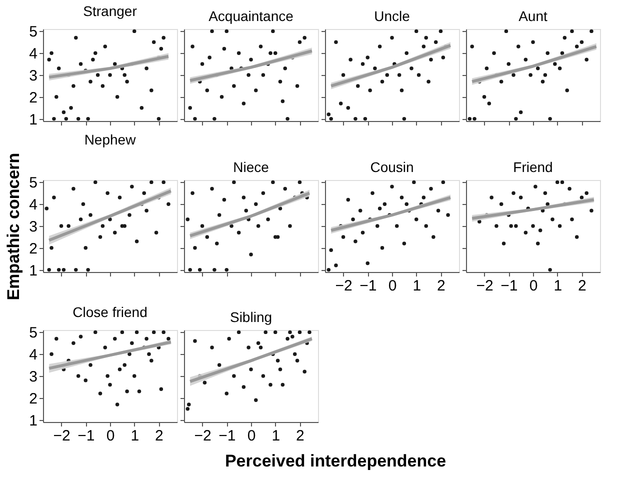 The height and width of the screenshot is (485, 632). Describe the element at coordinates (392, 16) in the screenshot. I see `chart-title: Uncle` at that location.